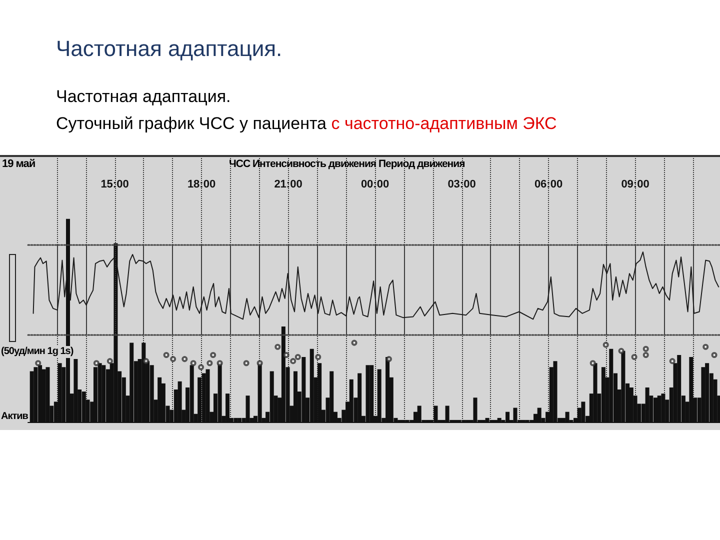 The image size is (720, 540). Describe the element at coordinates (114, 184) in the screenshot. I see `x-tick-label: 15:00` at that location.